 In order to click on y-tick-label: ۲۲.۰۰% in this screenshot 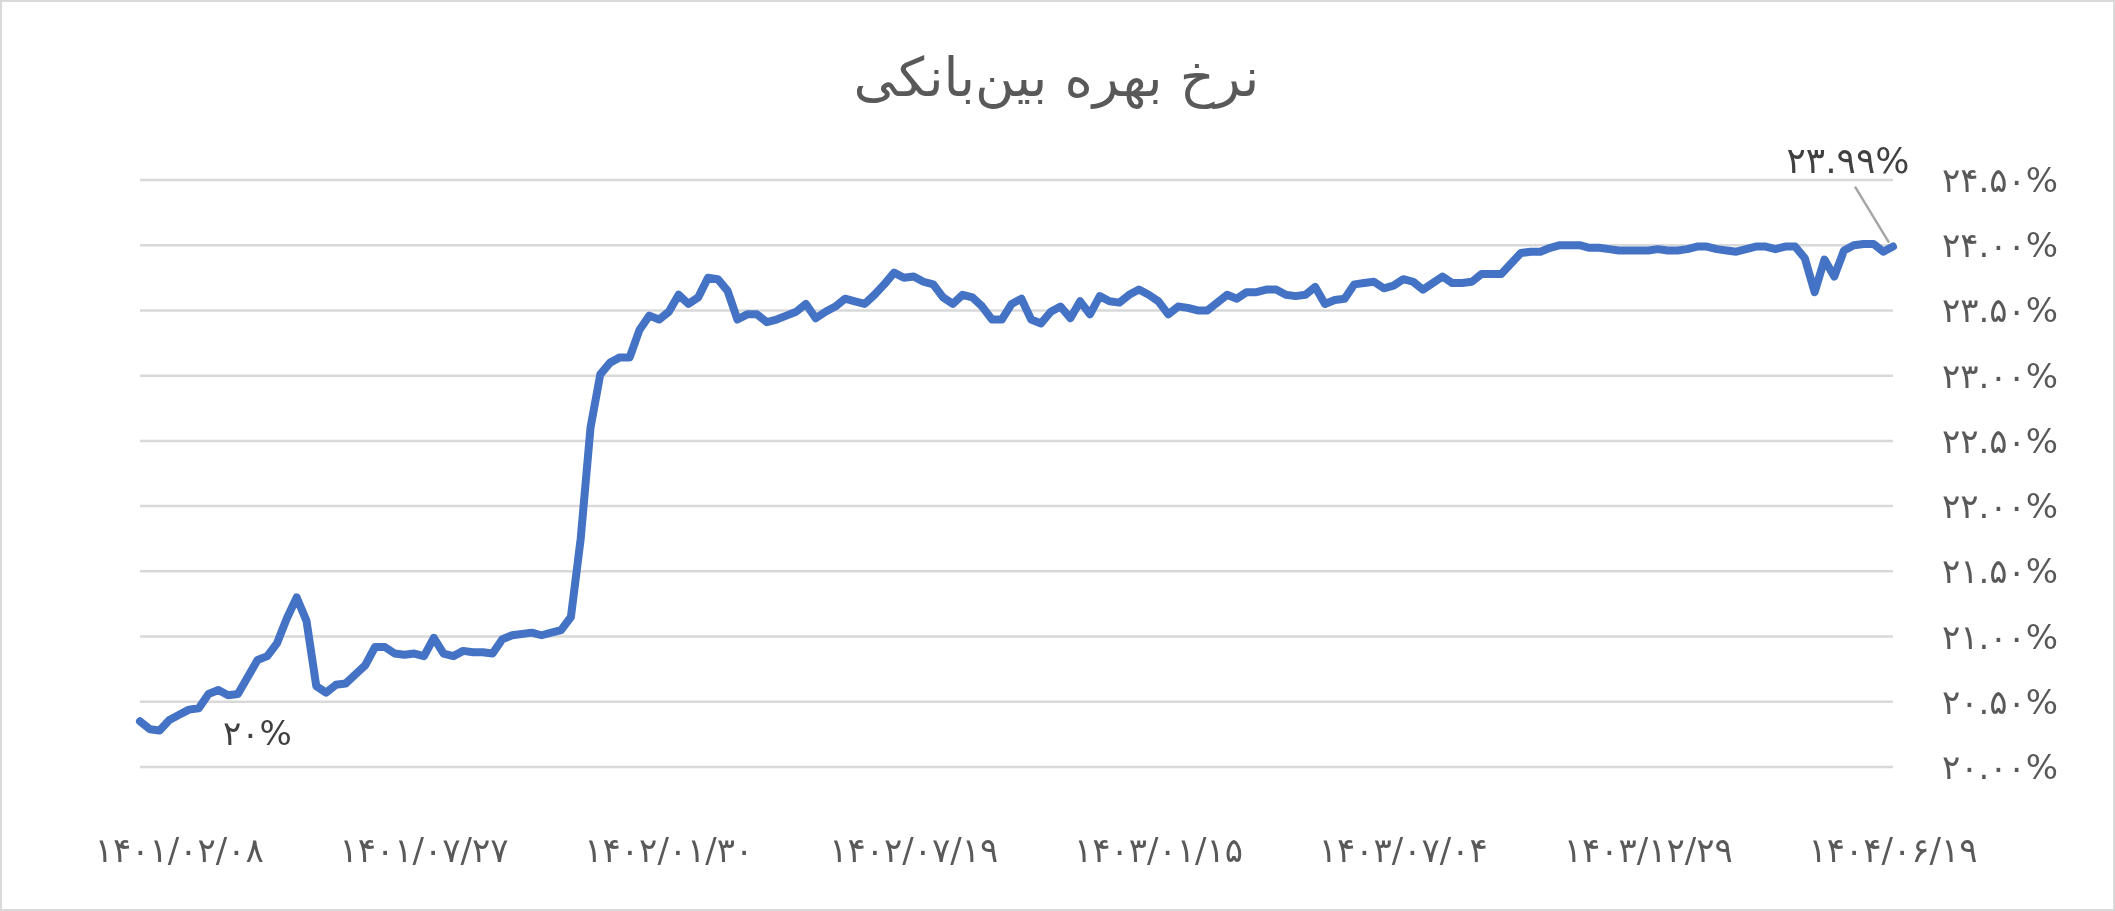, I will do `click(2000, 506)`.